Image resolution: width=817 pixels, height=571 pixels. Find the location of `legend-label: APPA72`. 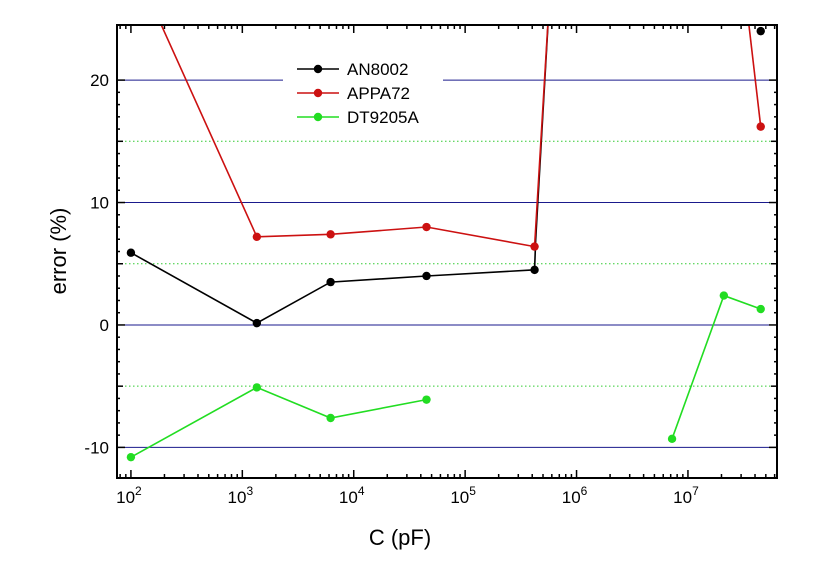

legend-label: APPA72 is located at coordinates (378, 93).